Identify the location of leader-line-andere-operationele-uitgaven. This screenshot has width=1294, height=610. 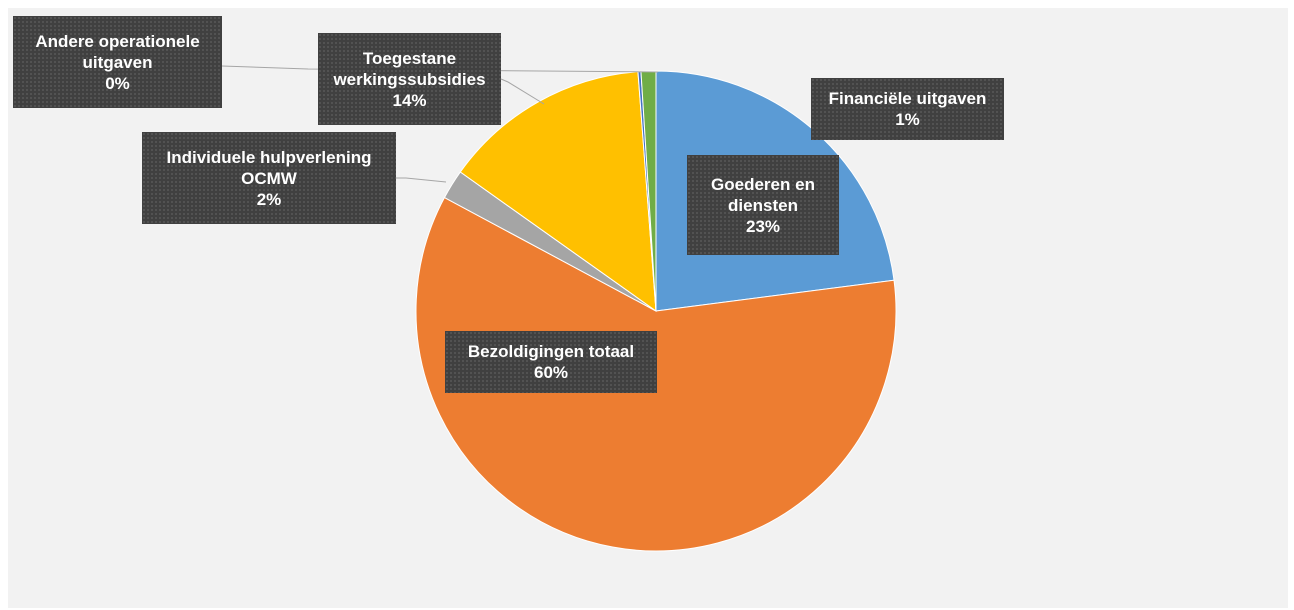
(440, 69).